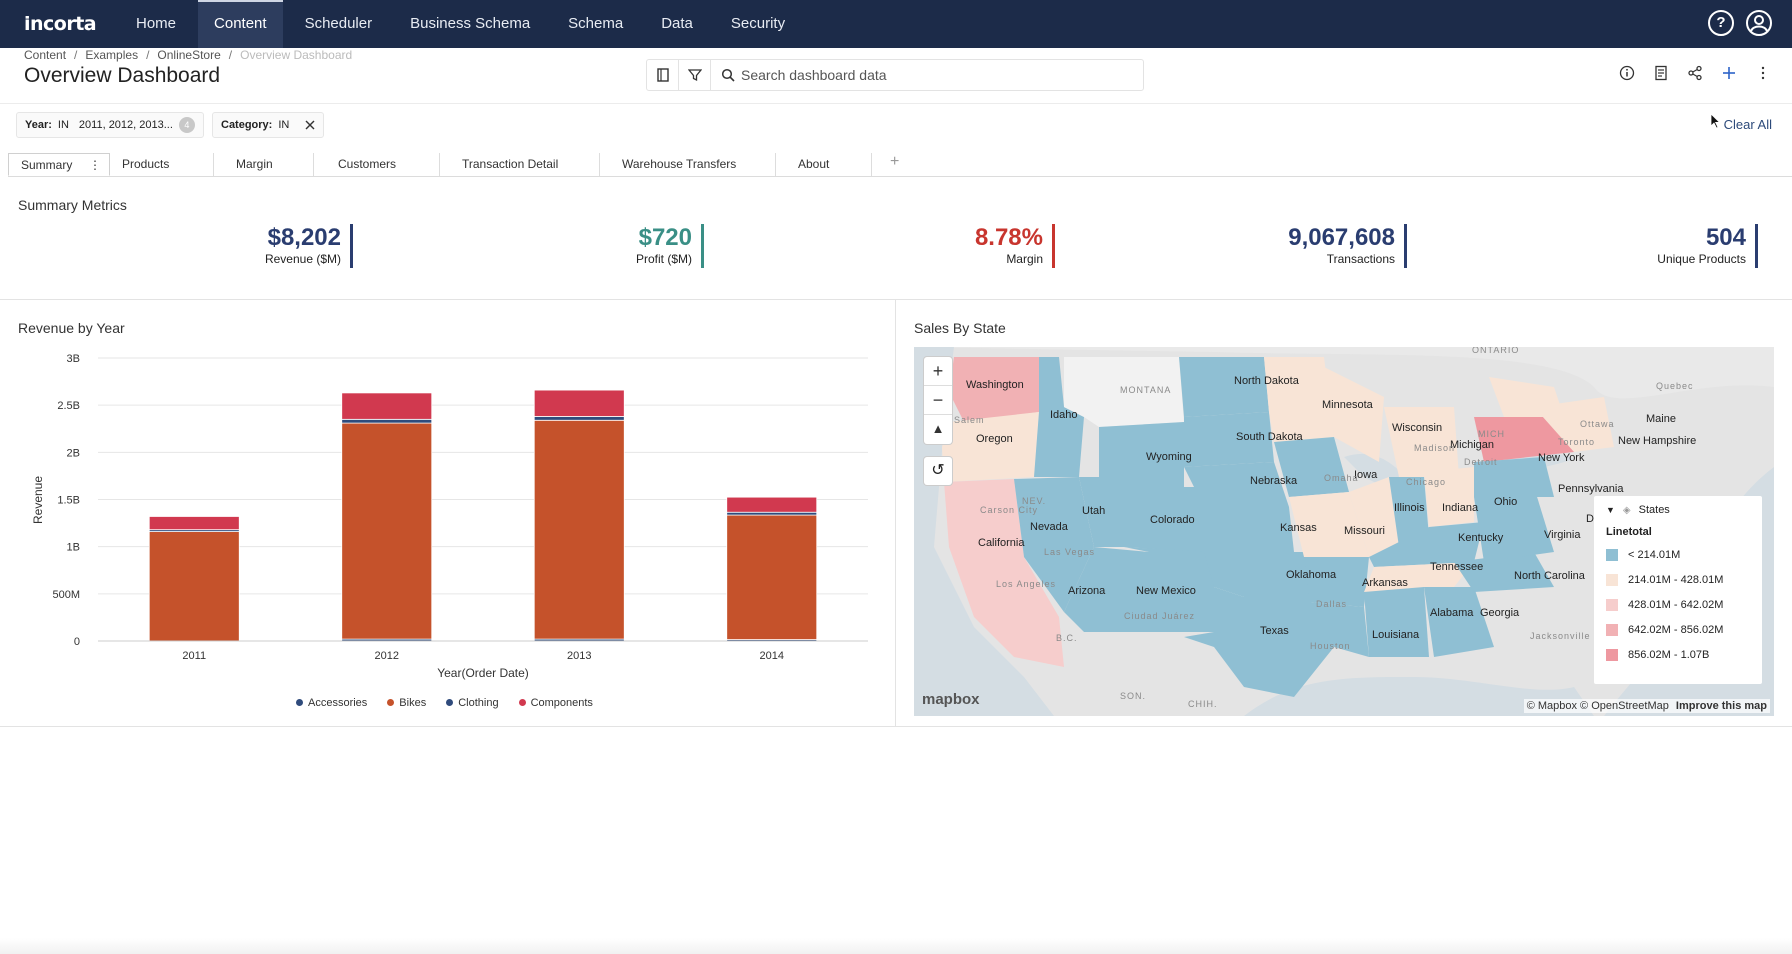 This screenshot has width=1792, height=954. Describe the element at coordinates (1146, 390) in the screenshot. I see `geo-label: MONTANA` at that location.